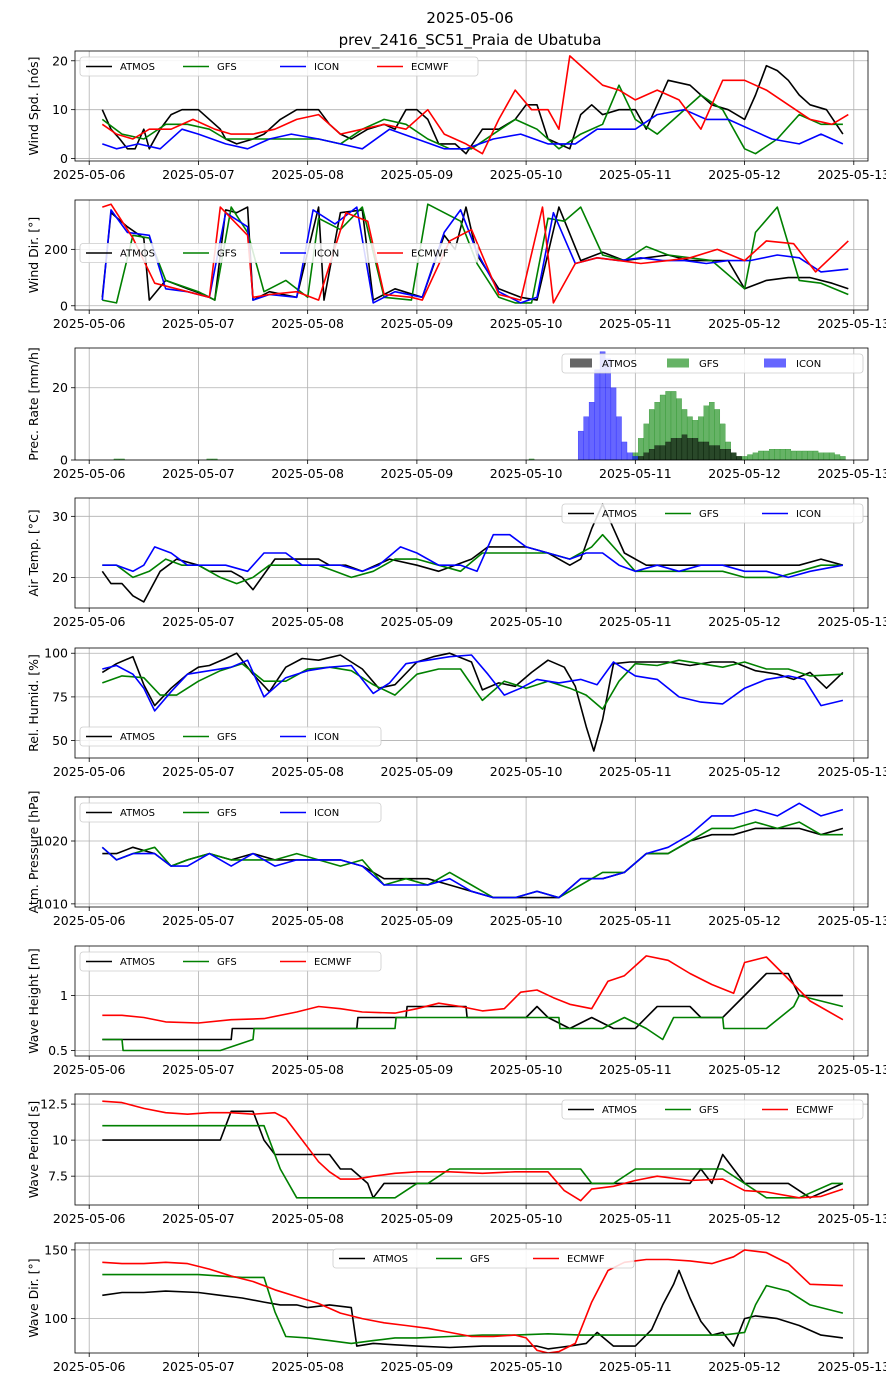 Image resolution: width=886 pixels, height=1393 pixels. Describe the element at coordinates (64, 995) in the screenshot. I see `y-tick-label: 1` at that location.